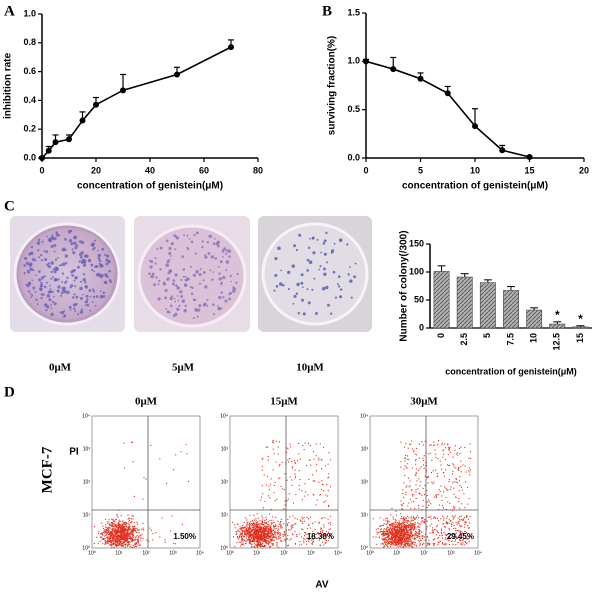 The height and width of the screenshot is (594, 600). Describe the element at coordinates (475, 170) in the screenshot. I see `x-tick-label: 10` at that location.